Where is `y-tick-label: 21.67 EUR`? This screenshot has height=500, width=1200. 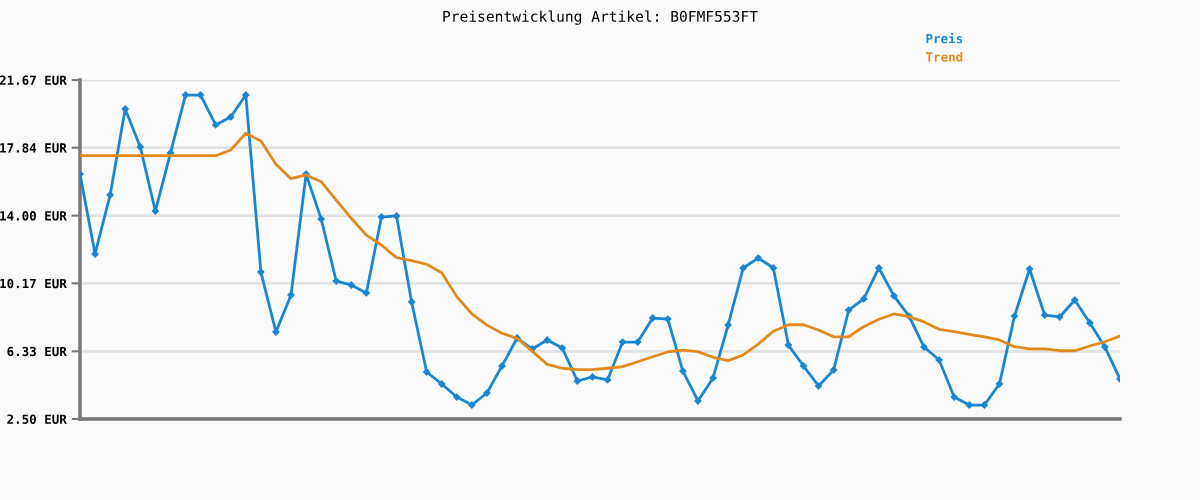
y-tick-label: 21.67 EUR is located at coordinates (33, 80).